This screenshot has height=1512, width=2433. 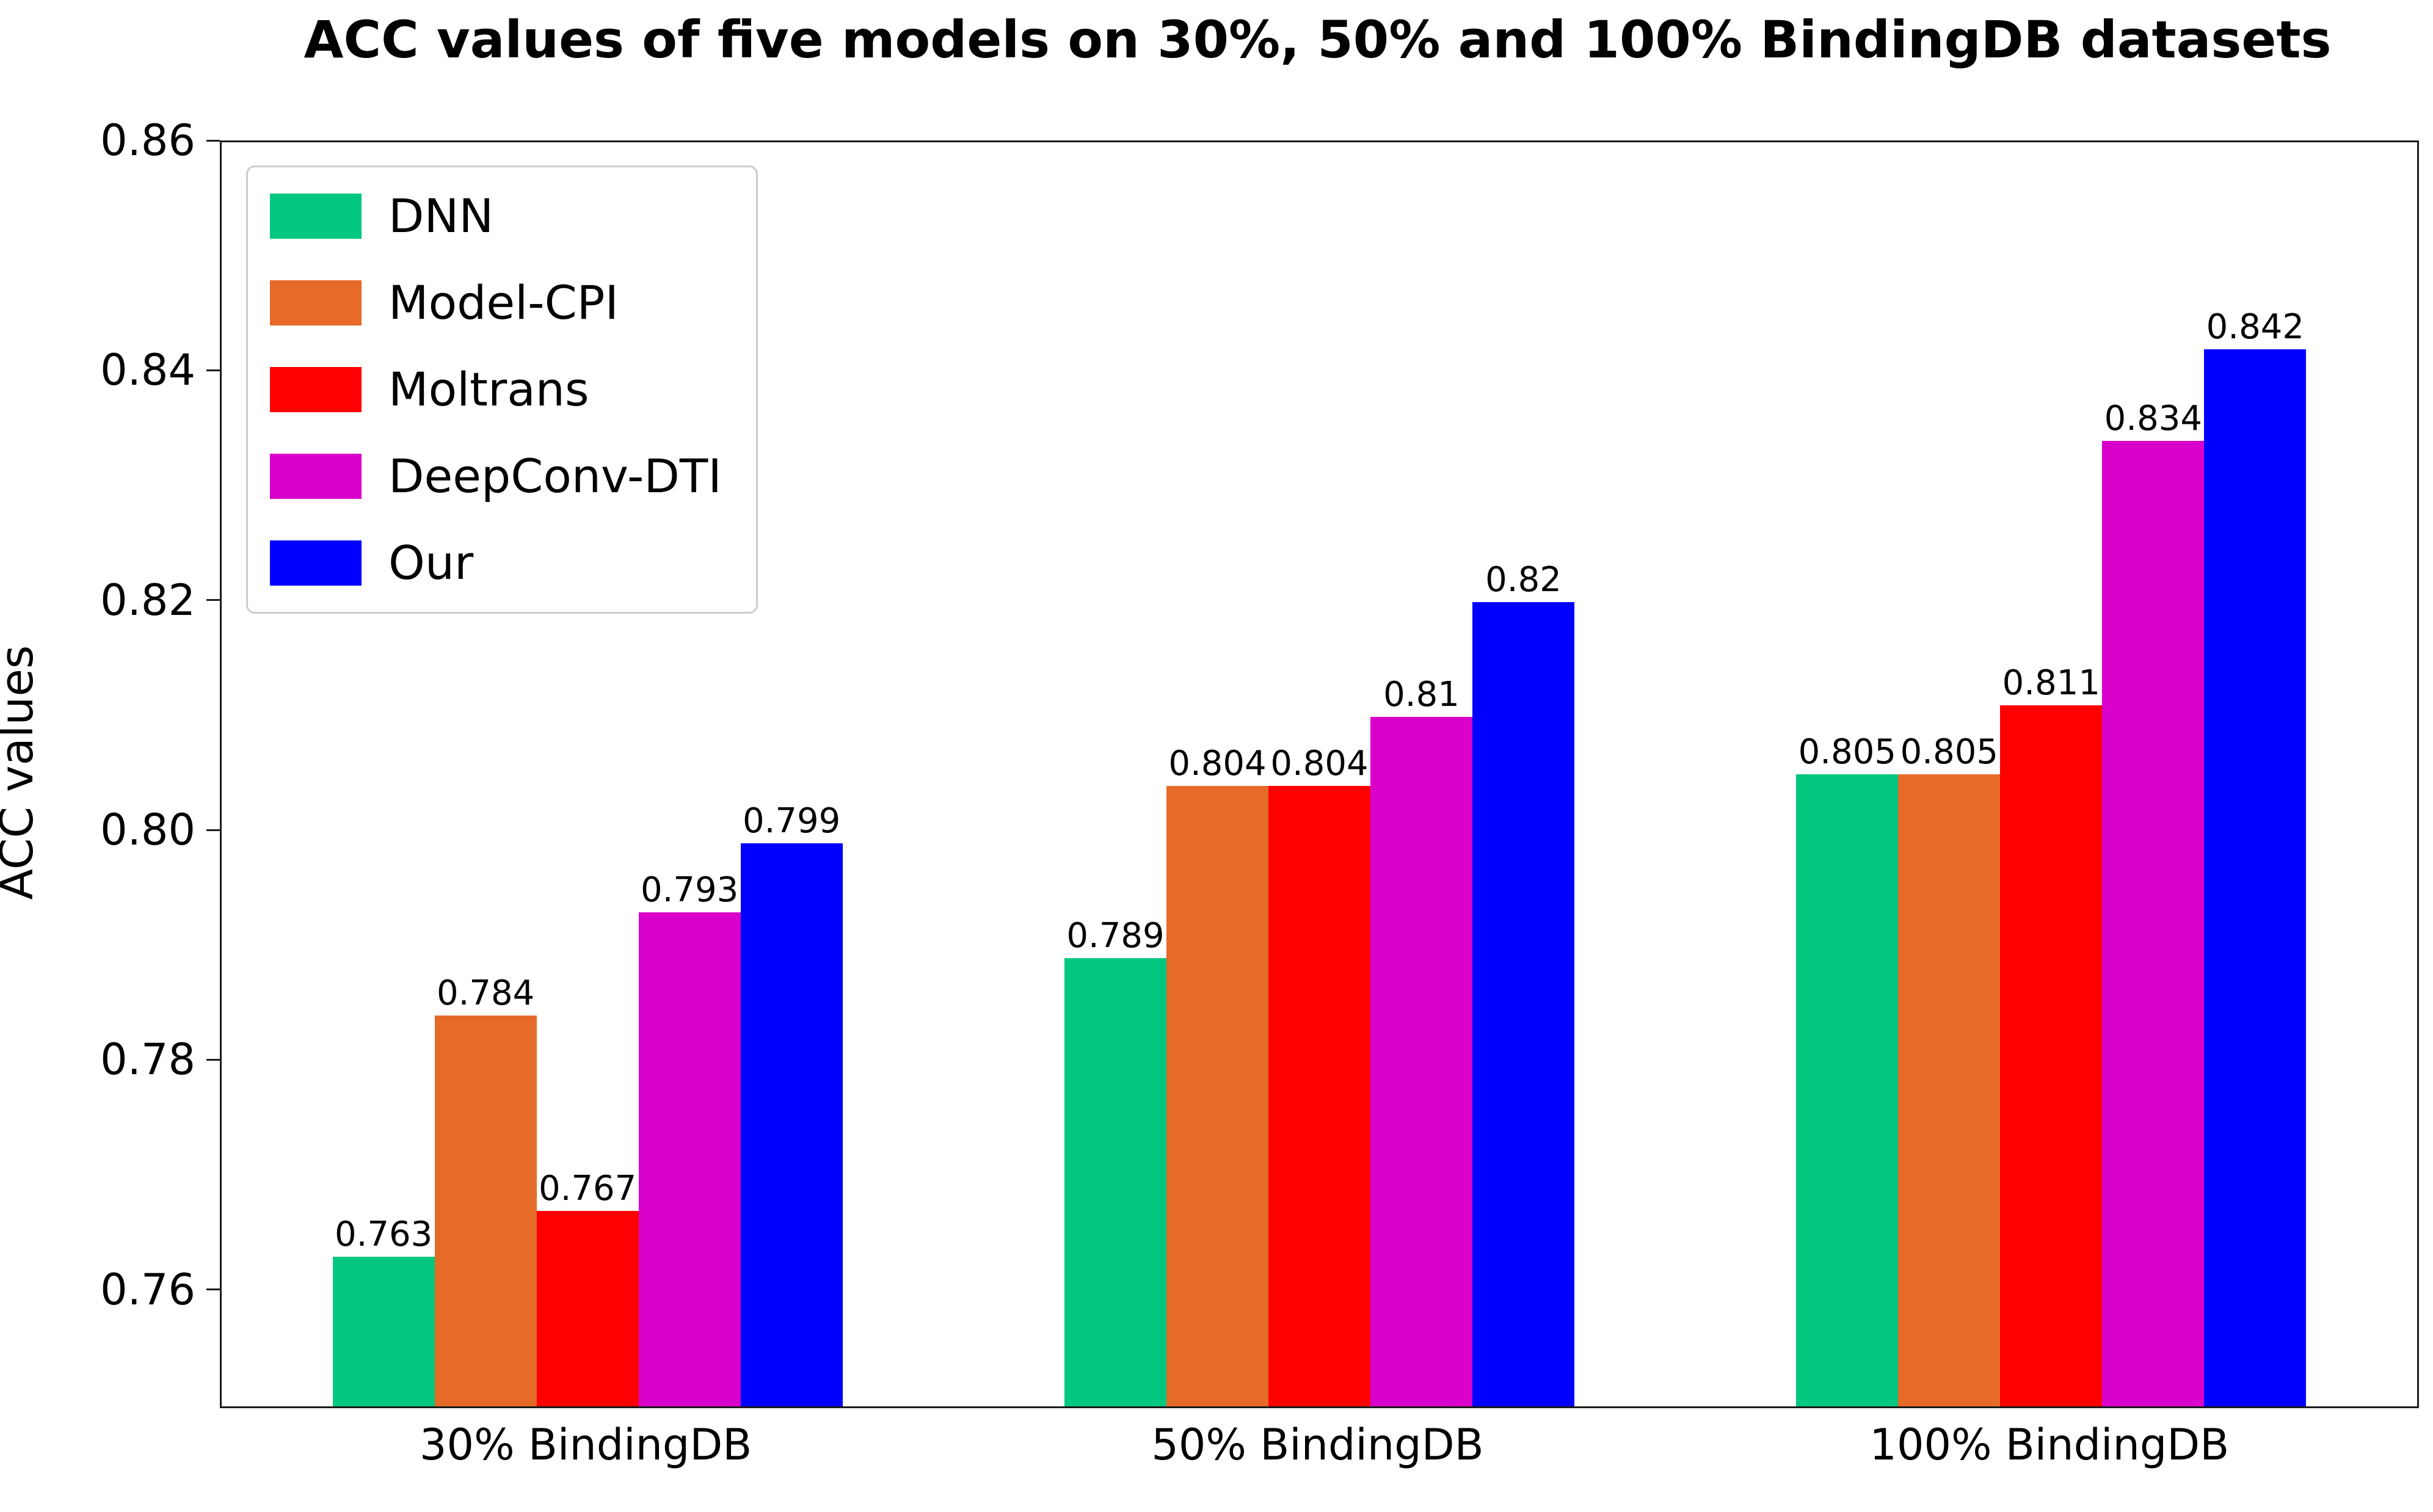 I want to click on bar-value-label: 0.834, so click(x=2153, y=419).